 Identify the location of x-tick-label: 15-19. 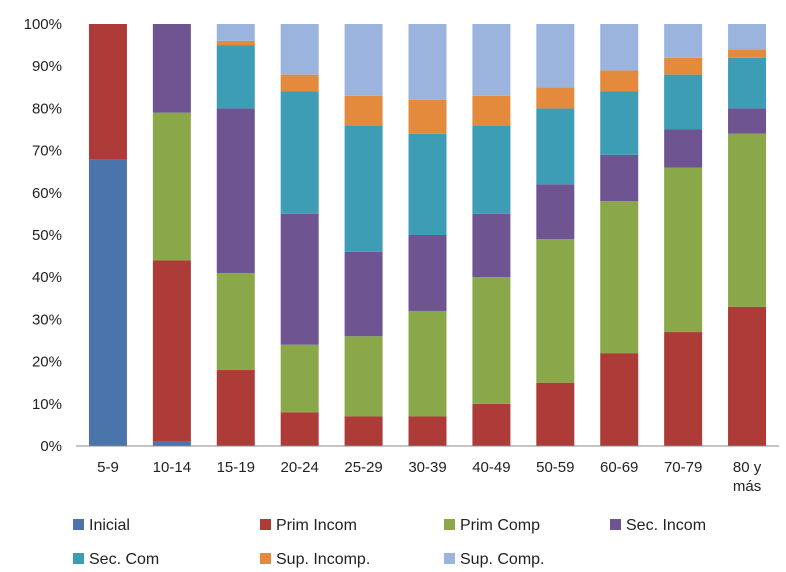
(236, 467).